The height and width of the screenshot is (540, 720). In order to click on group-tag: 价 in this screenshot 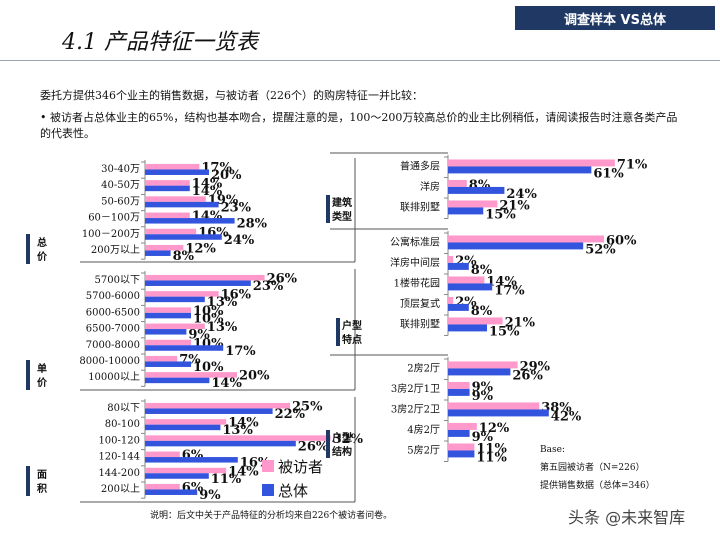, I will do `click(42, 257)`.